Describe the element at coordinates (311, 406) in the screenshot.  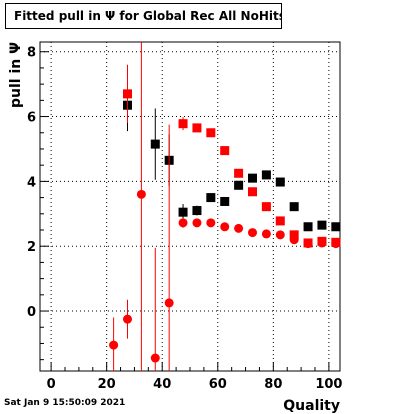
I see `x-axis-label: Quality` at that location.